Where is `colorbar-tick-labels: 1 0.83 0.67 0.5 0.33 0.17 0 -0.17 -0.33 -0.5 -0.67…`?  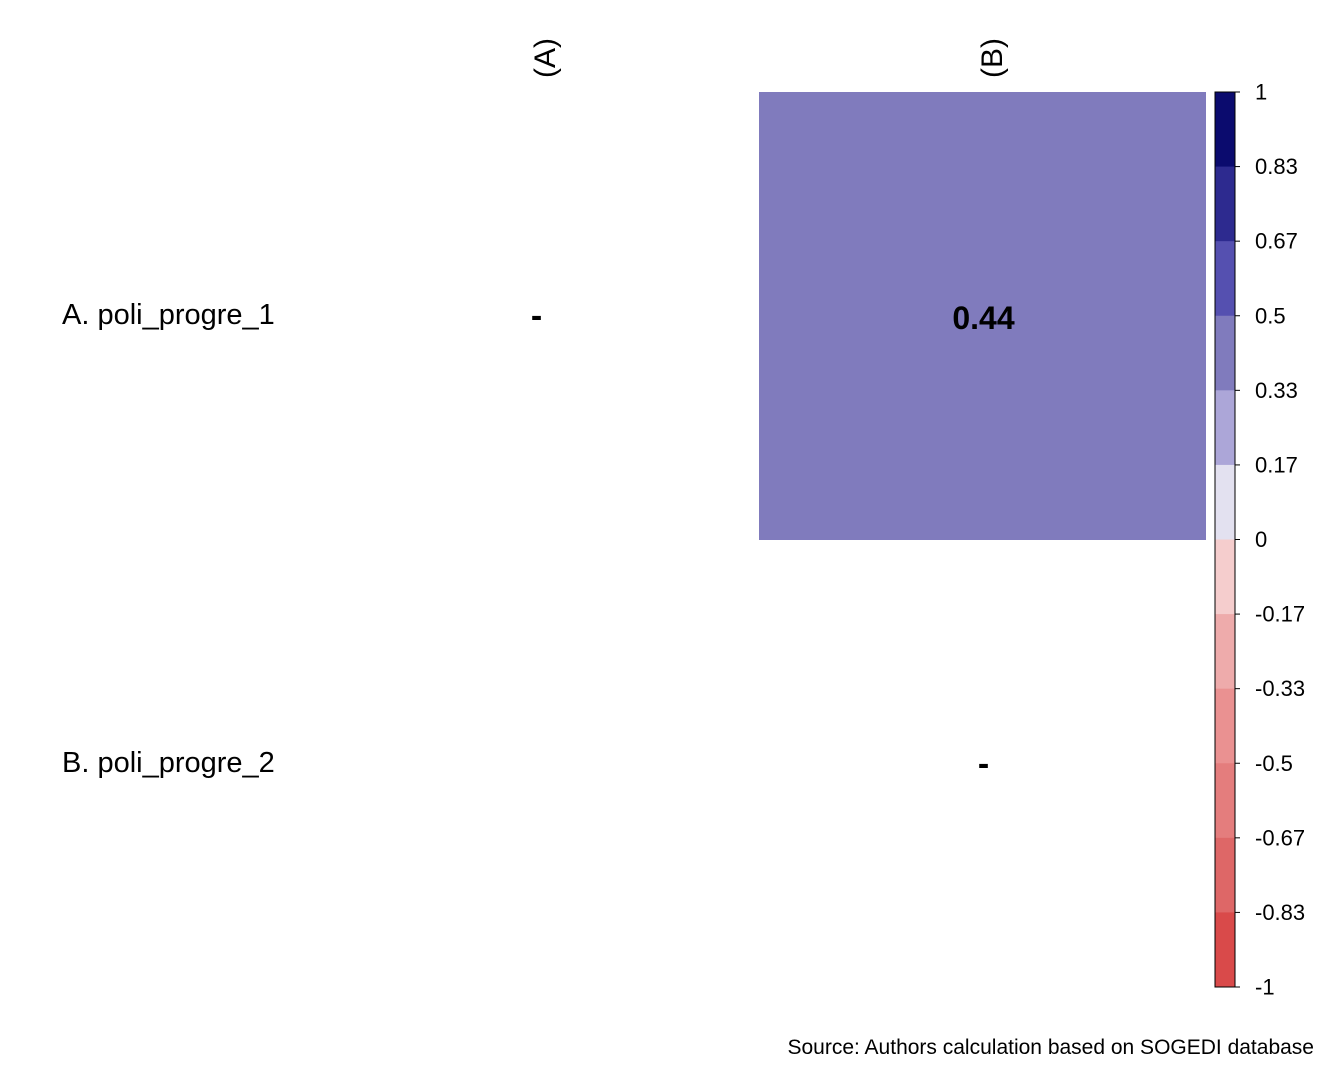 colorbar-tick-labels: 1 0.83 0.67 0.5 0.33 0.17 0 -0.17 -0.33 -0.5 -0.67… is located at coordinates (1270, 540).